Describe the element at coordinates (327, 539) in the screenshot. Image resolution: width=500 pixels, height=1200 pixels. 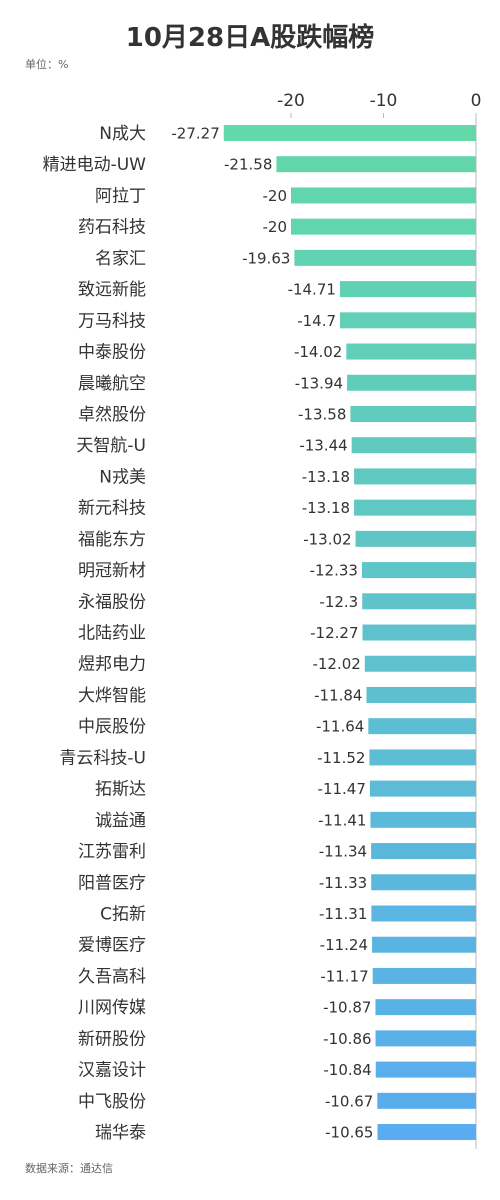
I see `value-label: -13.02` at that location.